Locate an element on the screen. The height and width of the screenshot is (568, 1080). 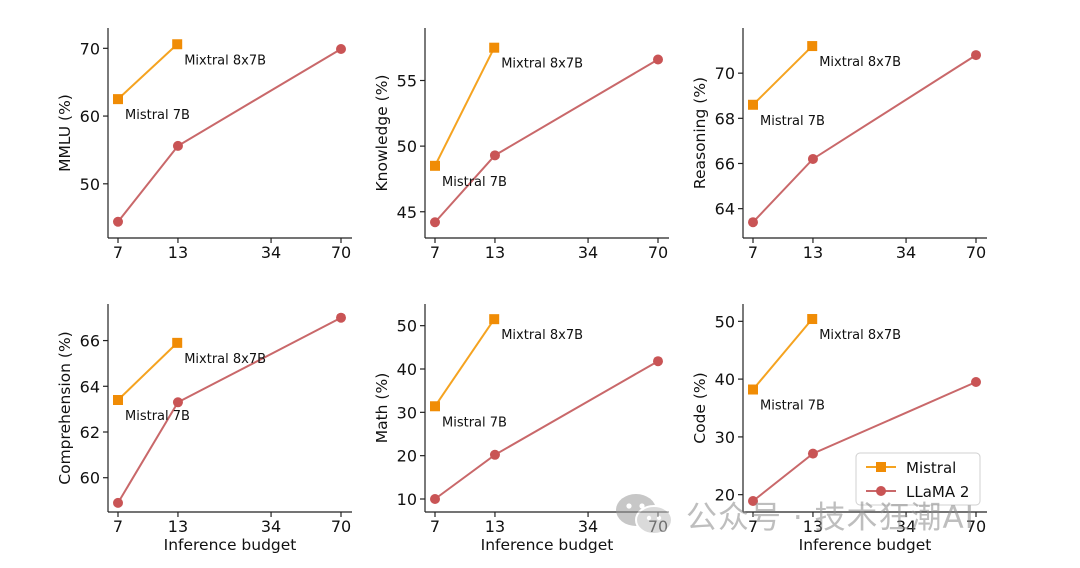
y-tick-label: 70 is located at coordinates (725, 73).